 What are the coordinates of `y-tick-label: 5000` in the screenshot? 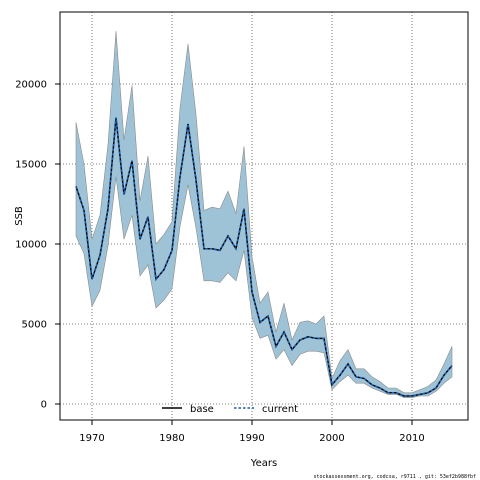 It's located at (34, 325).